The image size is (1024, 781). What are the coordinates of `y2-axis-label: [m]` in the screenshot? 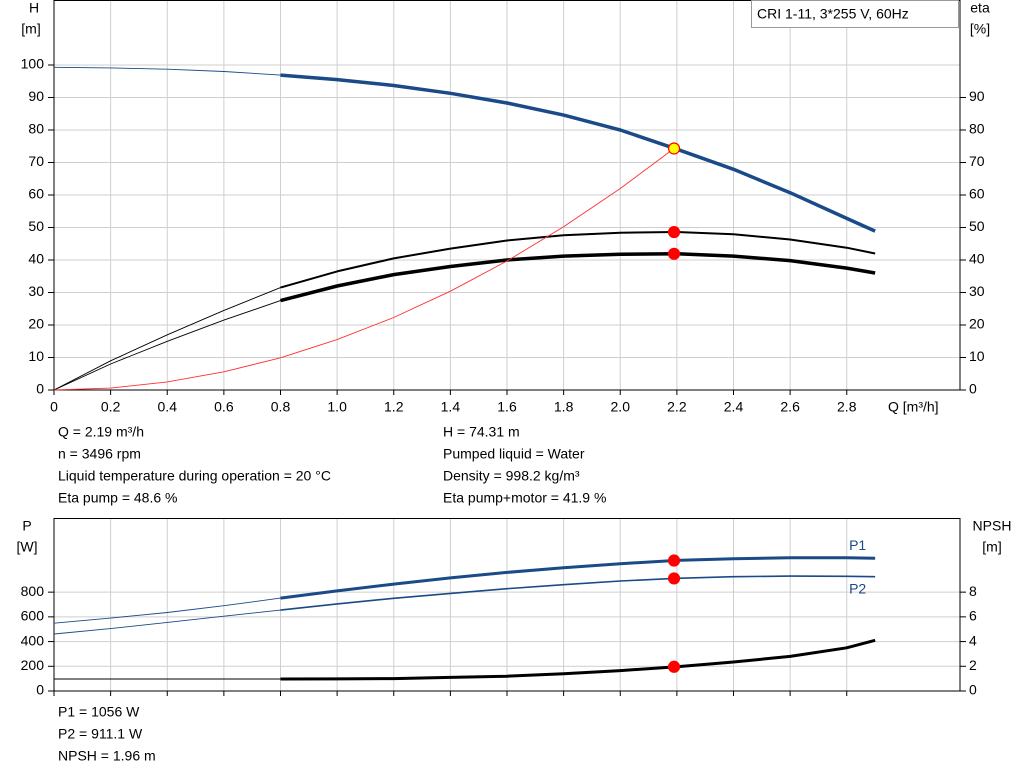 It's located at (991, 547).